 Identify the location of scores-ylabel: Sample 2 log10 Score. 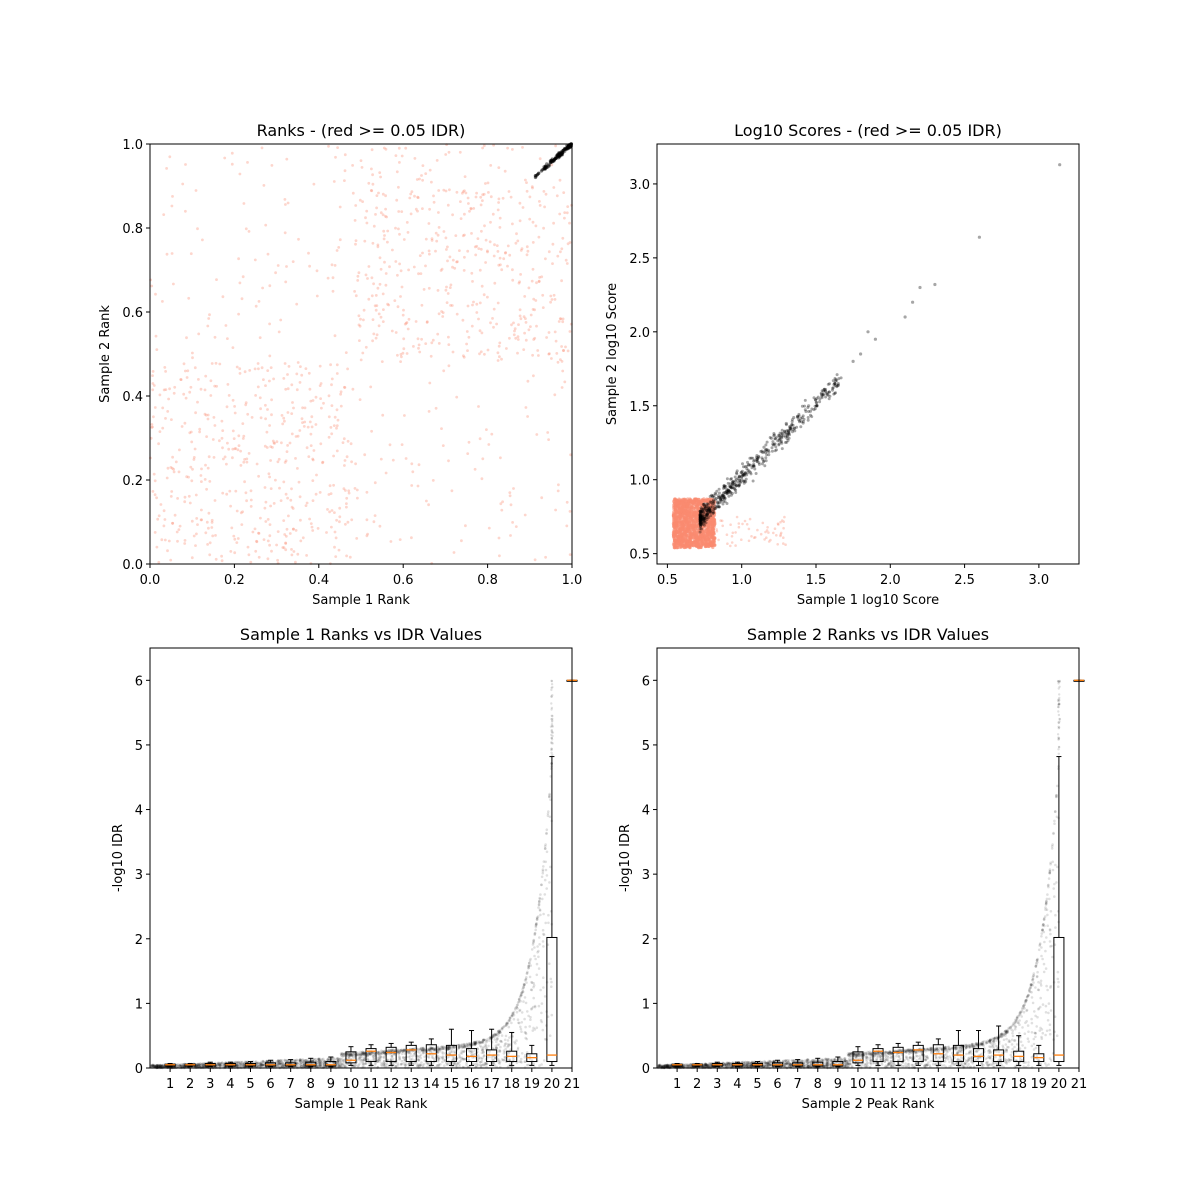
(612, 354).